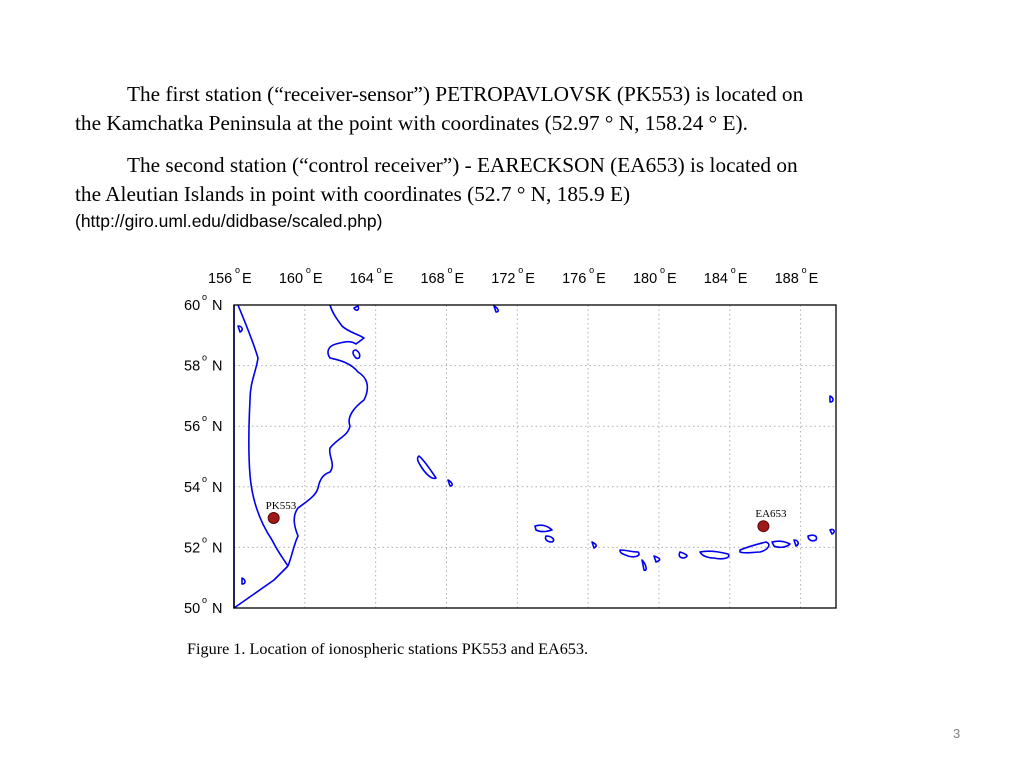 The height and width of the screenshot is (768, 1024). Describe the element at coordinates (716, 279) in the screenshot. I see `lon-tick-value: 184` at that location.